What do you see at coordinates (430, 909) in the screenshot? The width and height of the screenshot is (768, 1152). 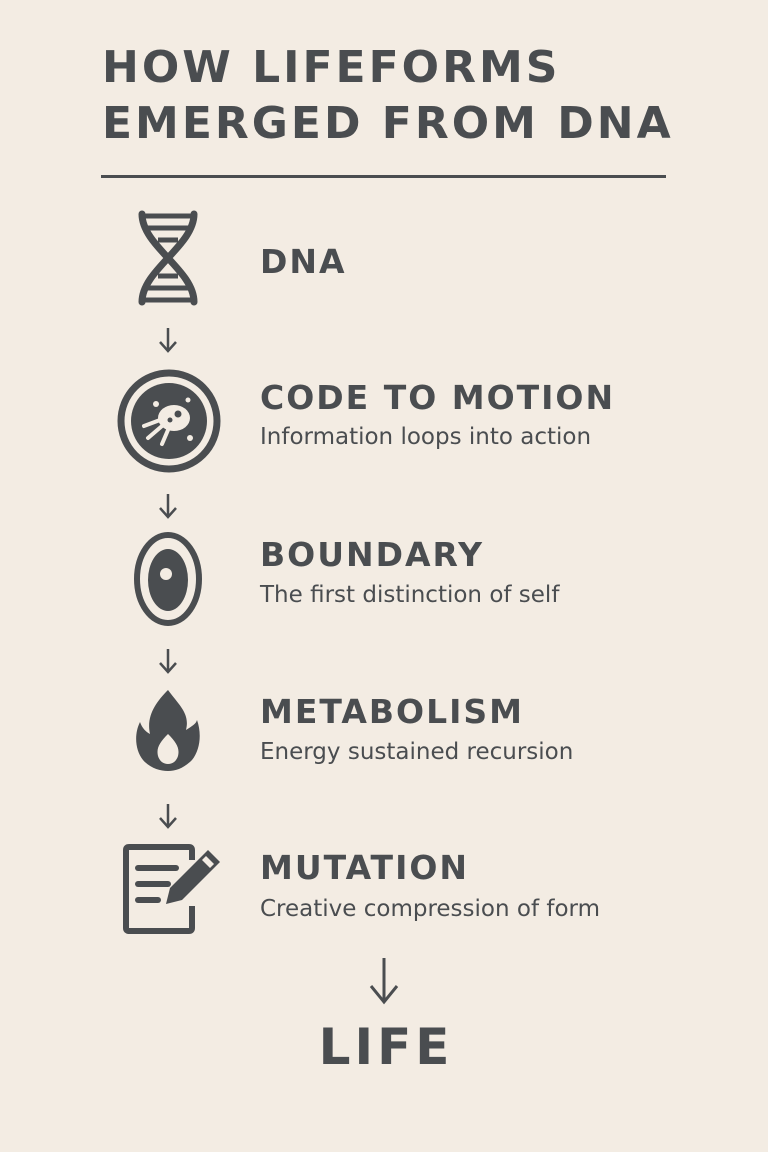 I see `step-description-mutation: Creative compression of form` at bounding box center [430, 909].